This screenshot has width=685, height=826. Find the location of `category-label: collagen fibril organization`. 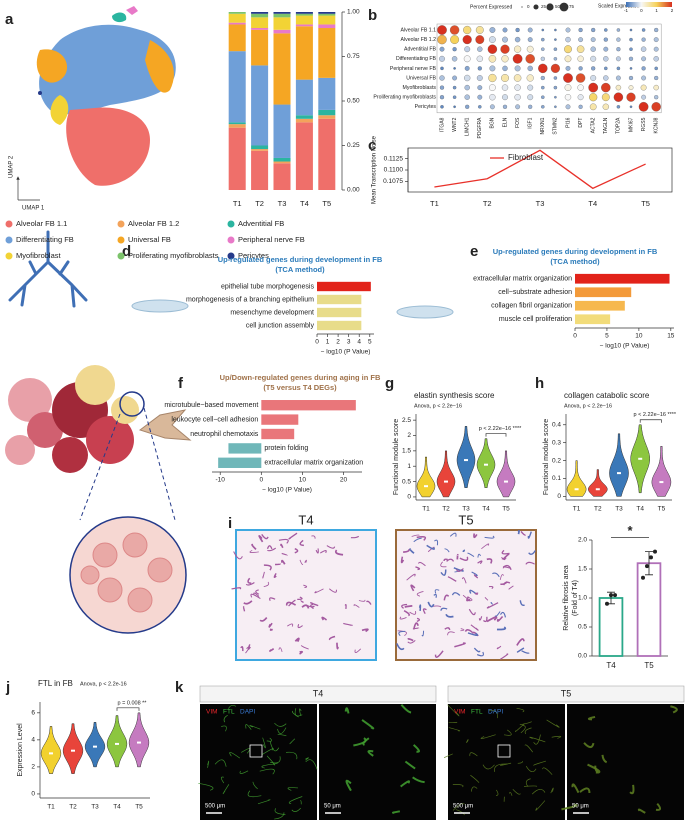

category-label: collagen fibril organization is located at coordinates (531, 306).